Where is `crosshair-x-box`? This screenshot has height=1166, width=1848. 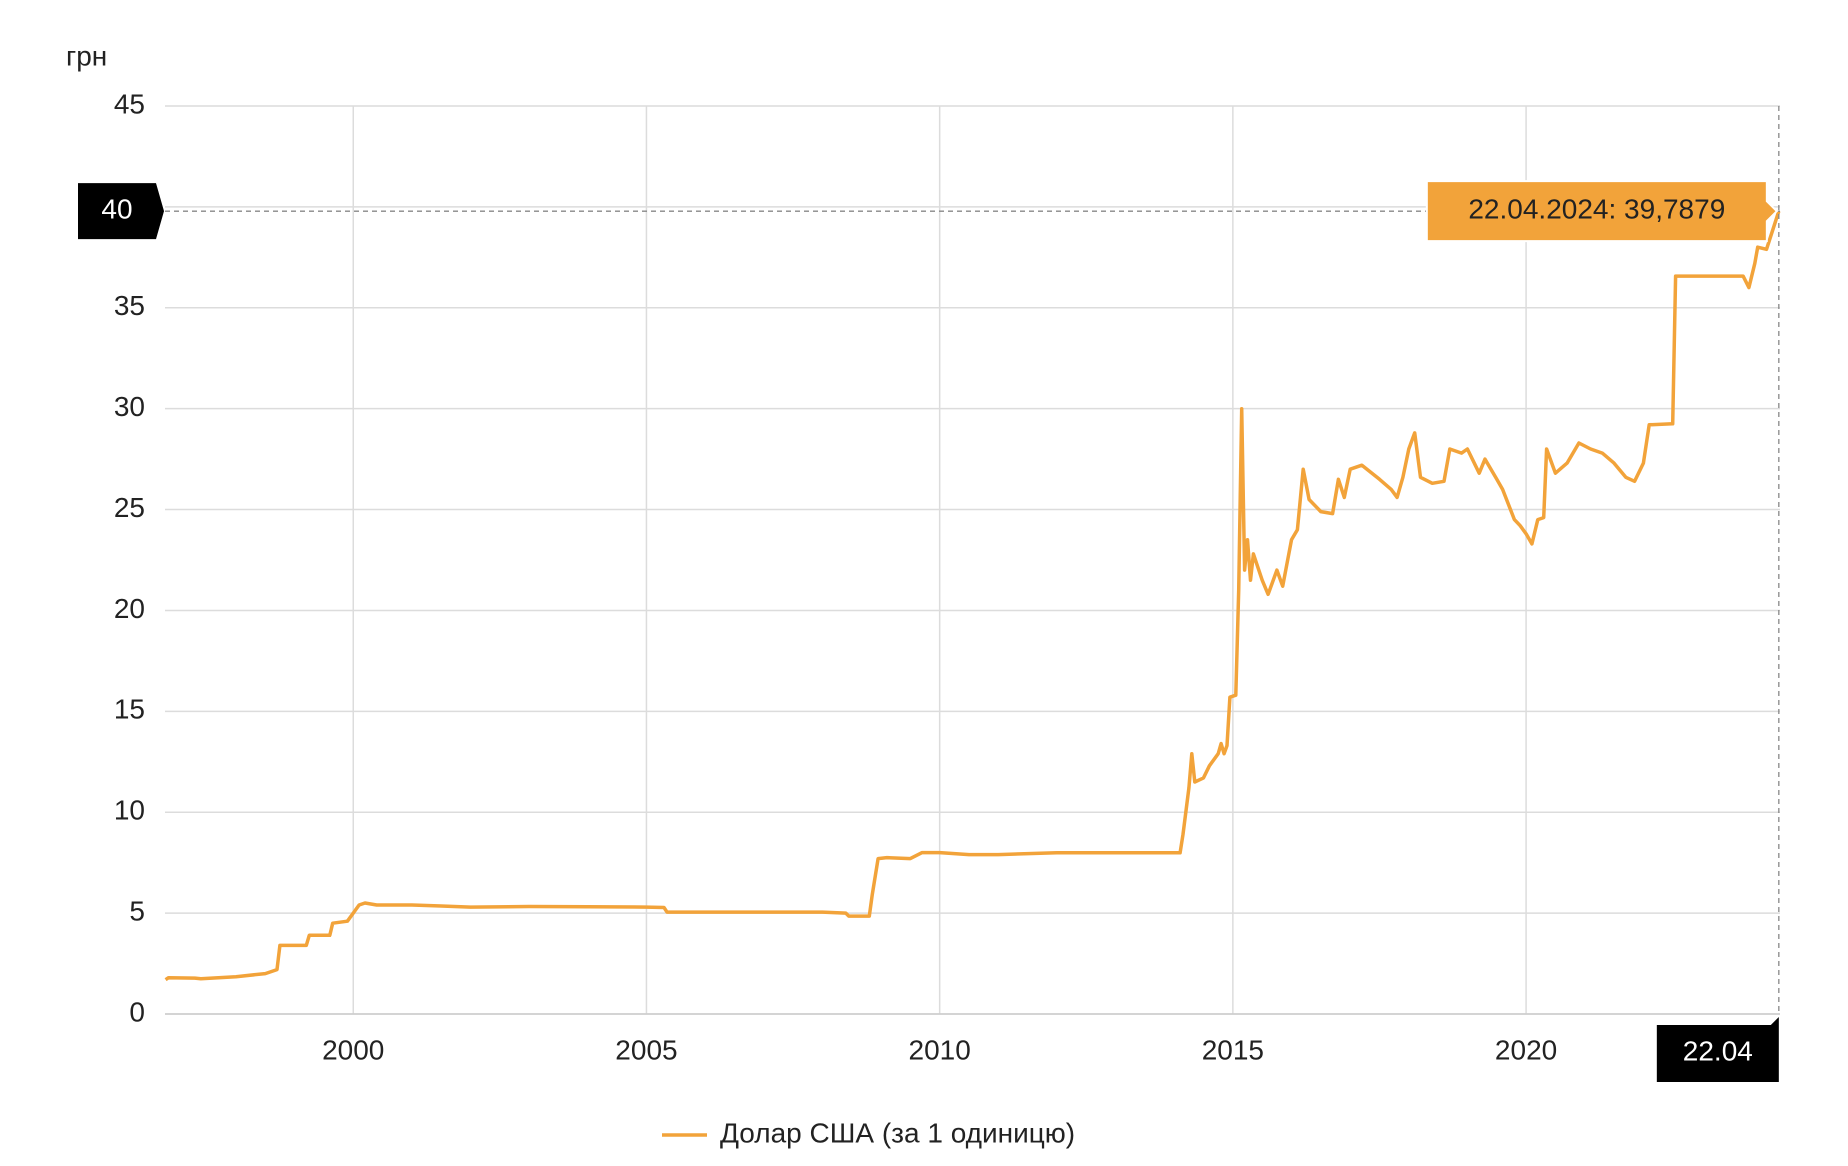 crosshair-x-box is located at coordinates (1717, 1049).